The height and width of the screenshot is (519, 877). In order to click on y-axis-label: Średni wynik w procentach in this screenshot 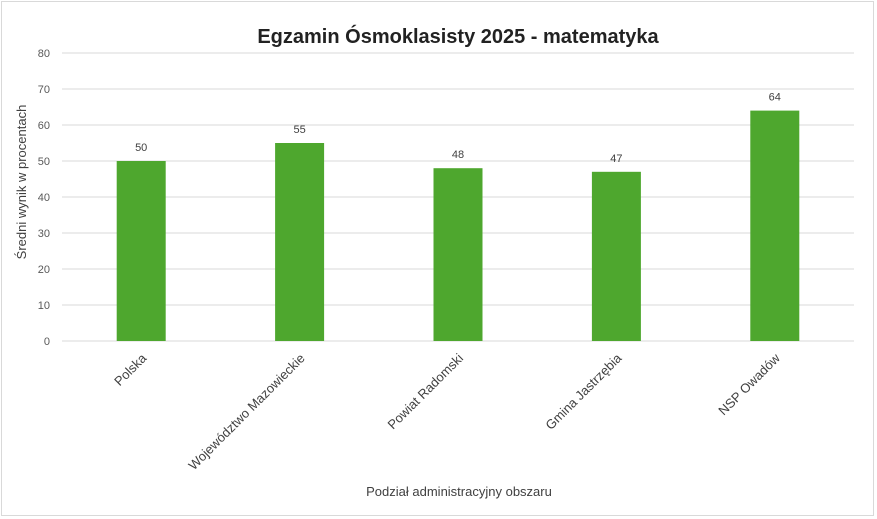, I will do `click(21, 182)`.